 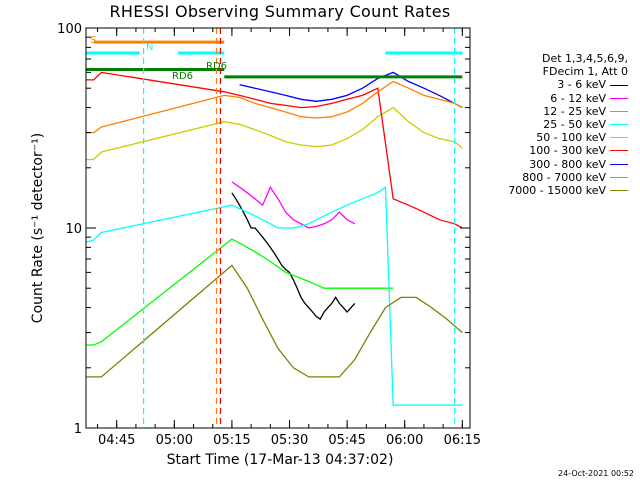 I want to click on legend-entry-label: 6 - 12 keV, so click(x=578, y=98).